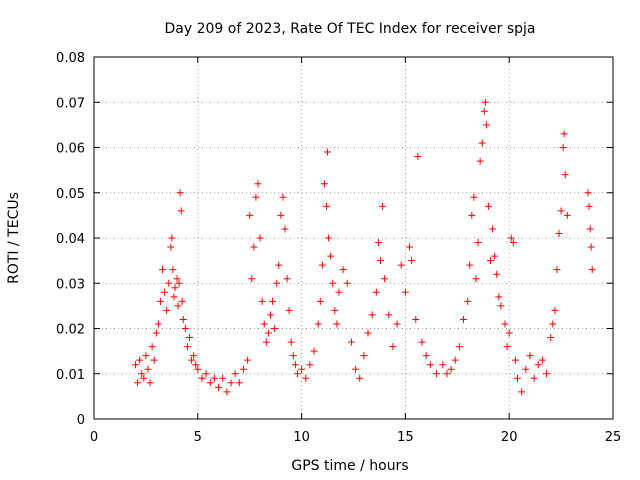 This screenshot has width=640, height=480. I want to click on y-tick-label: 0.08, so click(70, 58).